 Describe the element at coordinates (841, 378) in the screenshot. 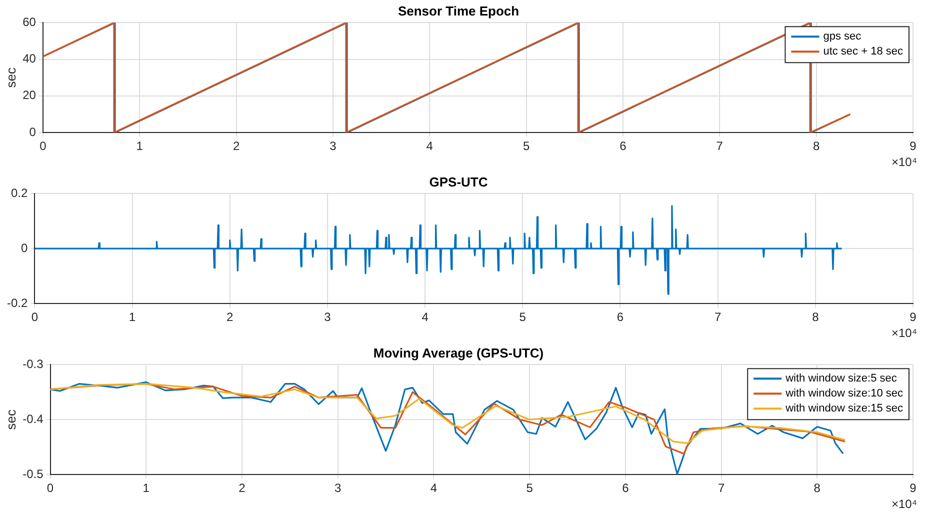

I see `legend-label: with window size:5 sec` at that location.